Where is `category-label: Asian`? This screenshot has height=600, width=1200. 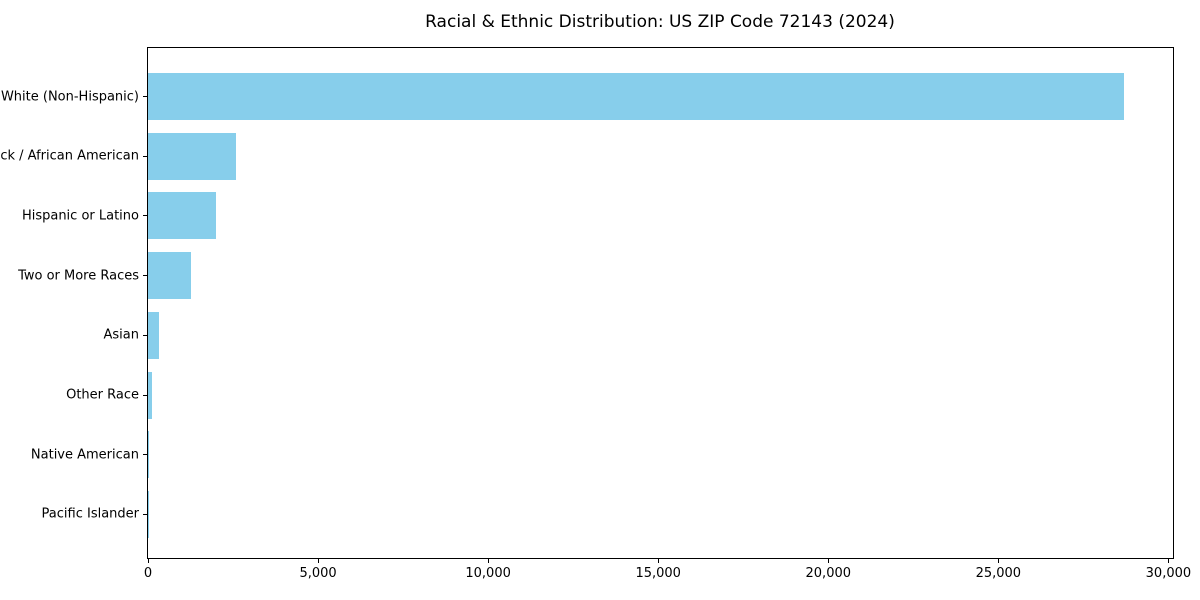
category-label: Asian is located at coordinates (121, 335).